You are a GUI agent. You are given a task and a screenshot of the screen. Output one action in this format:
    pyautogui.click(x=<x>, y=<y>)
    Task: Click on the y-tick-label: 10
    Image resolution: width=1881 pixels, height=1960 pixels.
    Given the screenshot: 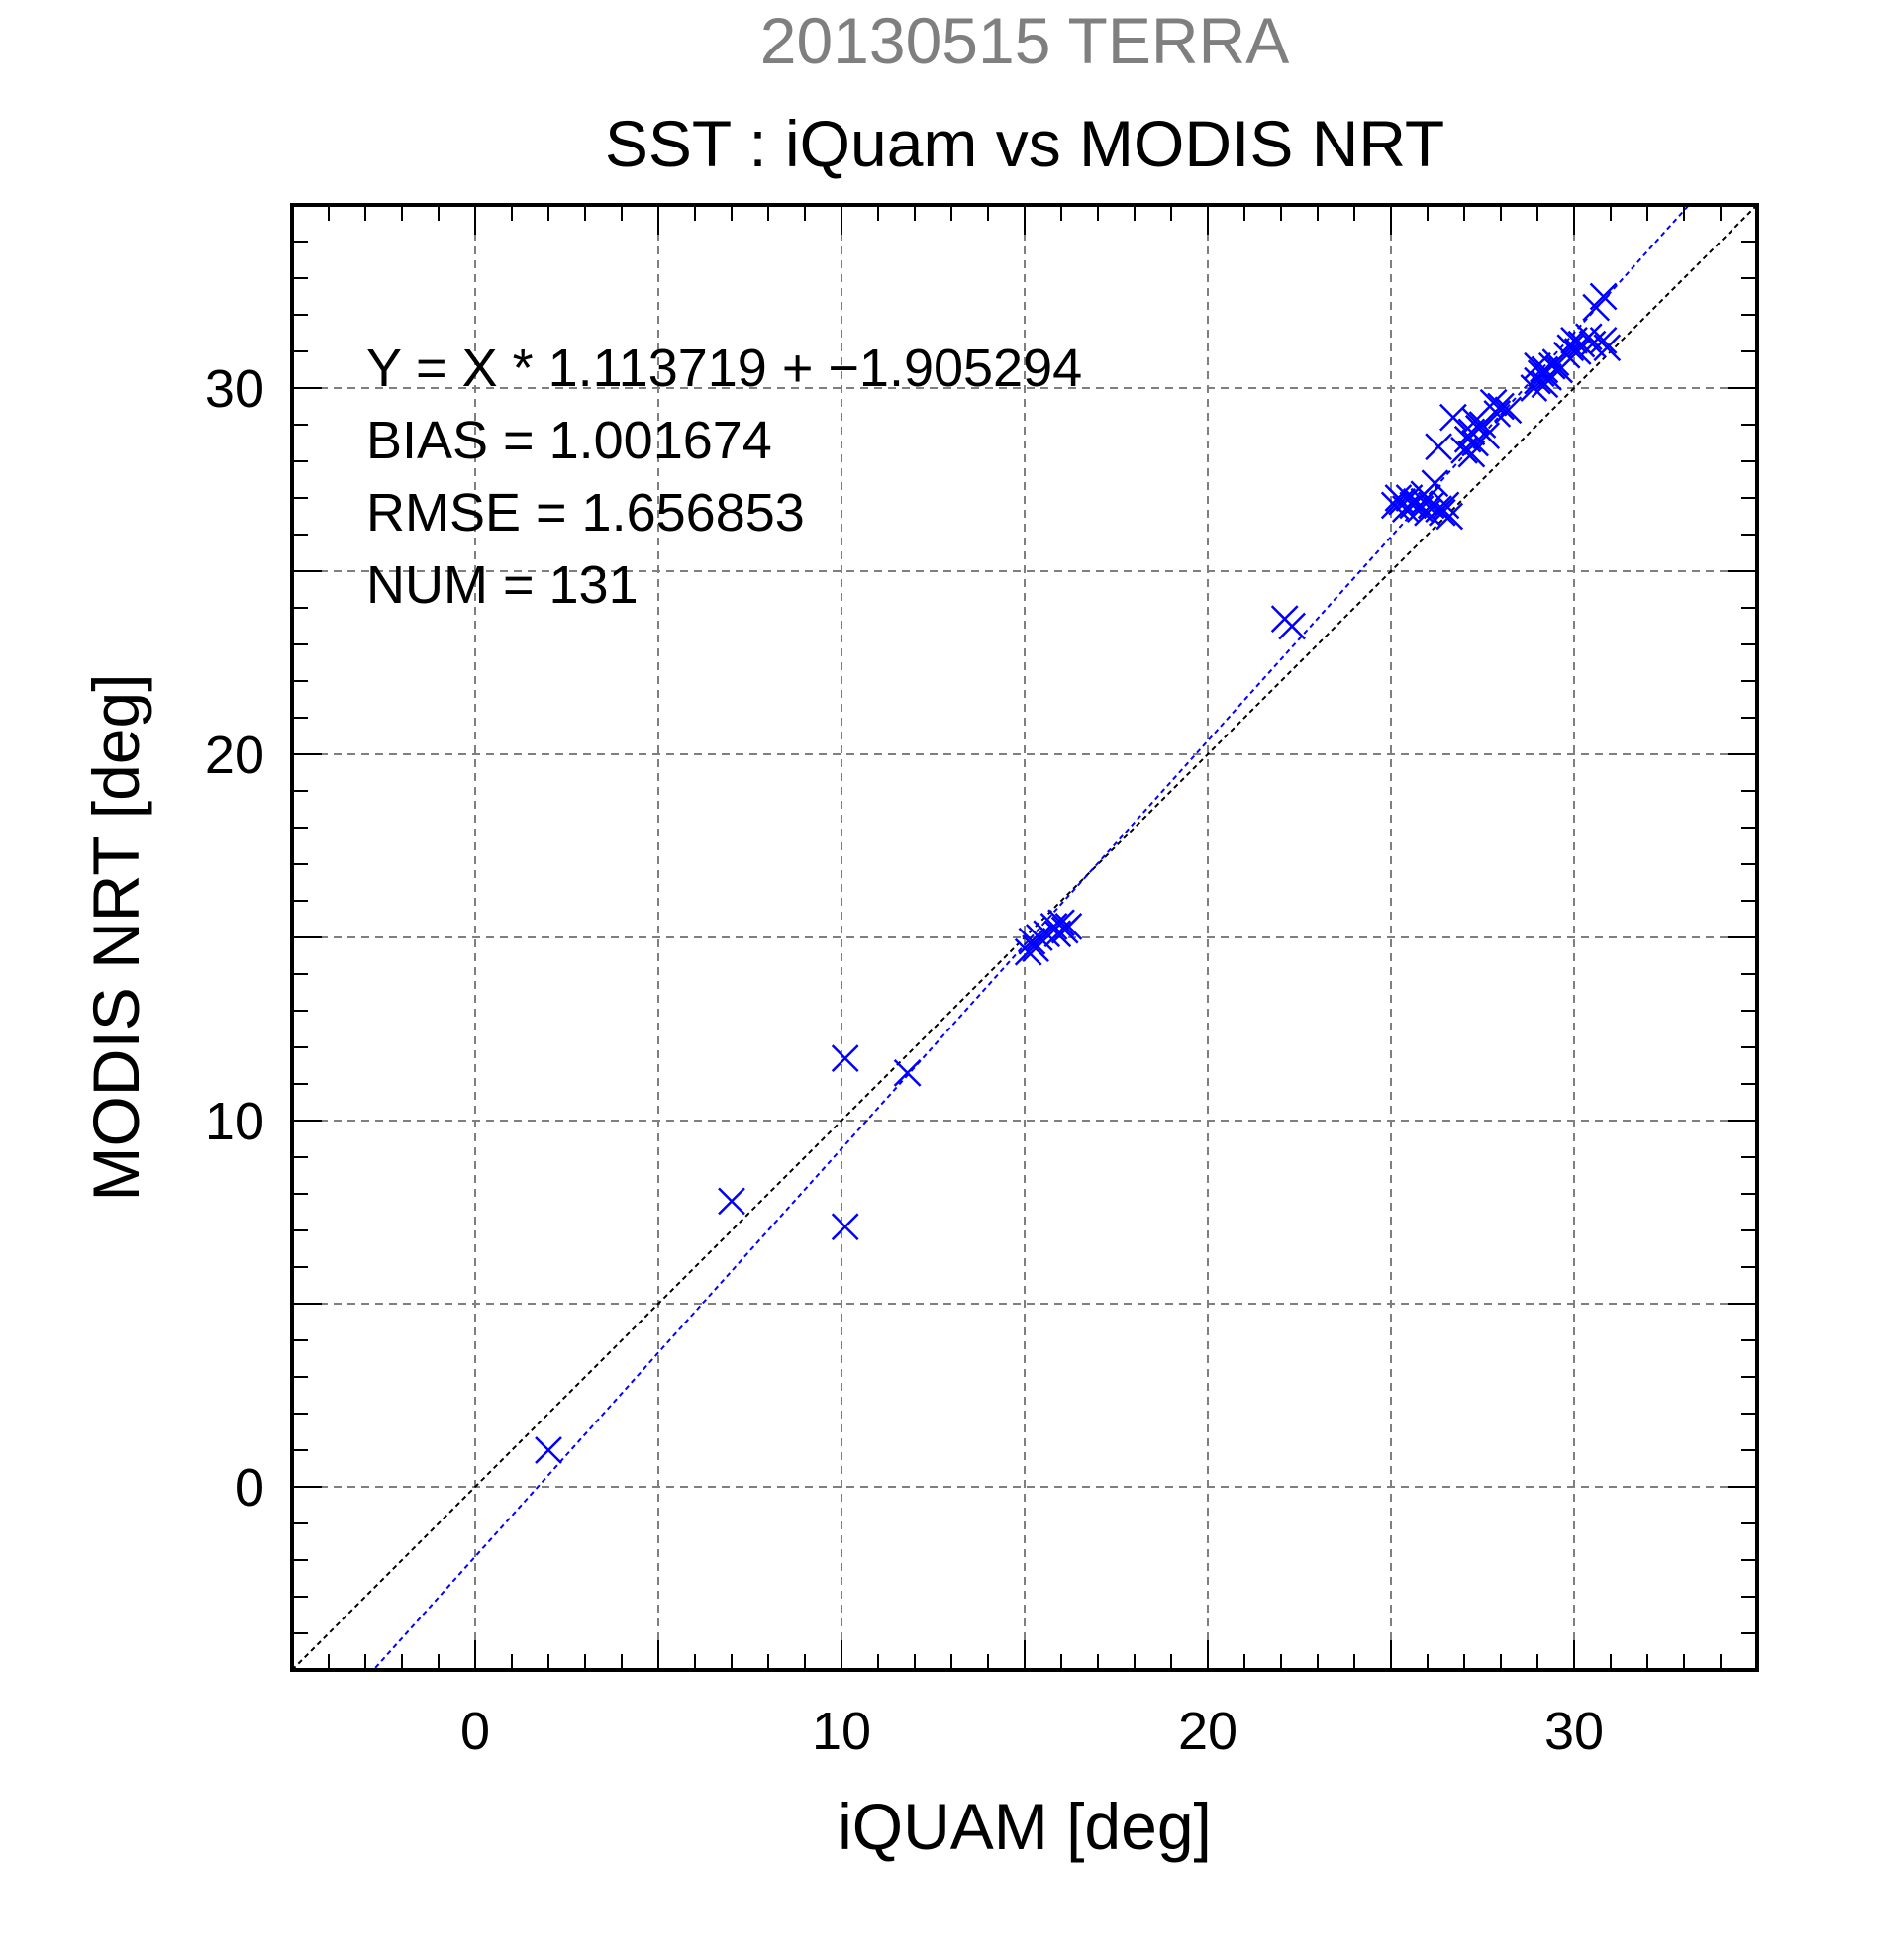 What is the action you would take?
    pyautogui.click(x=235, y=1121)
    